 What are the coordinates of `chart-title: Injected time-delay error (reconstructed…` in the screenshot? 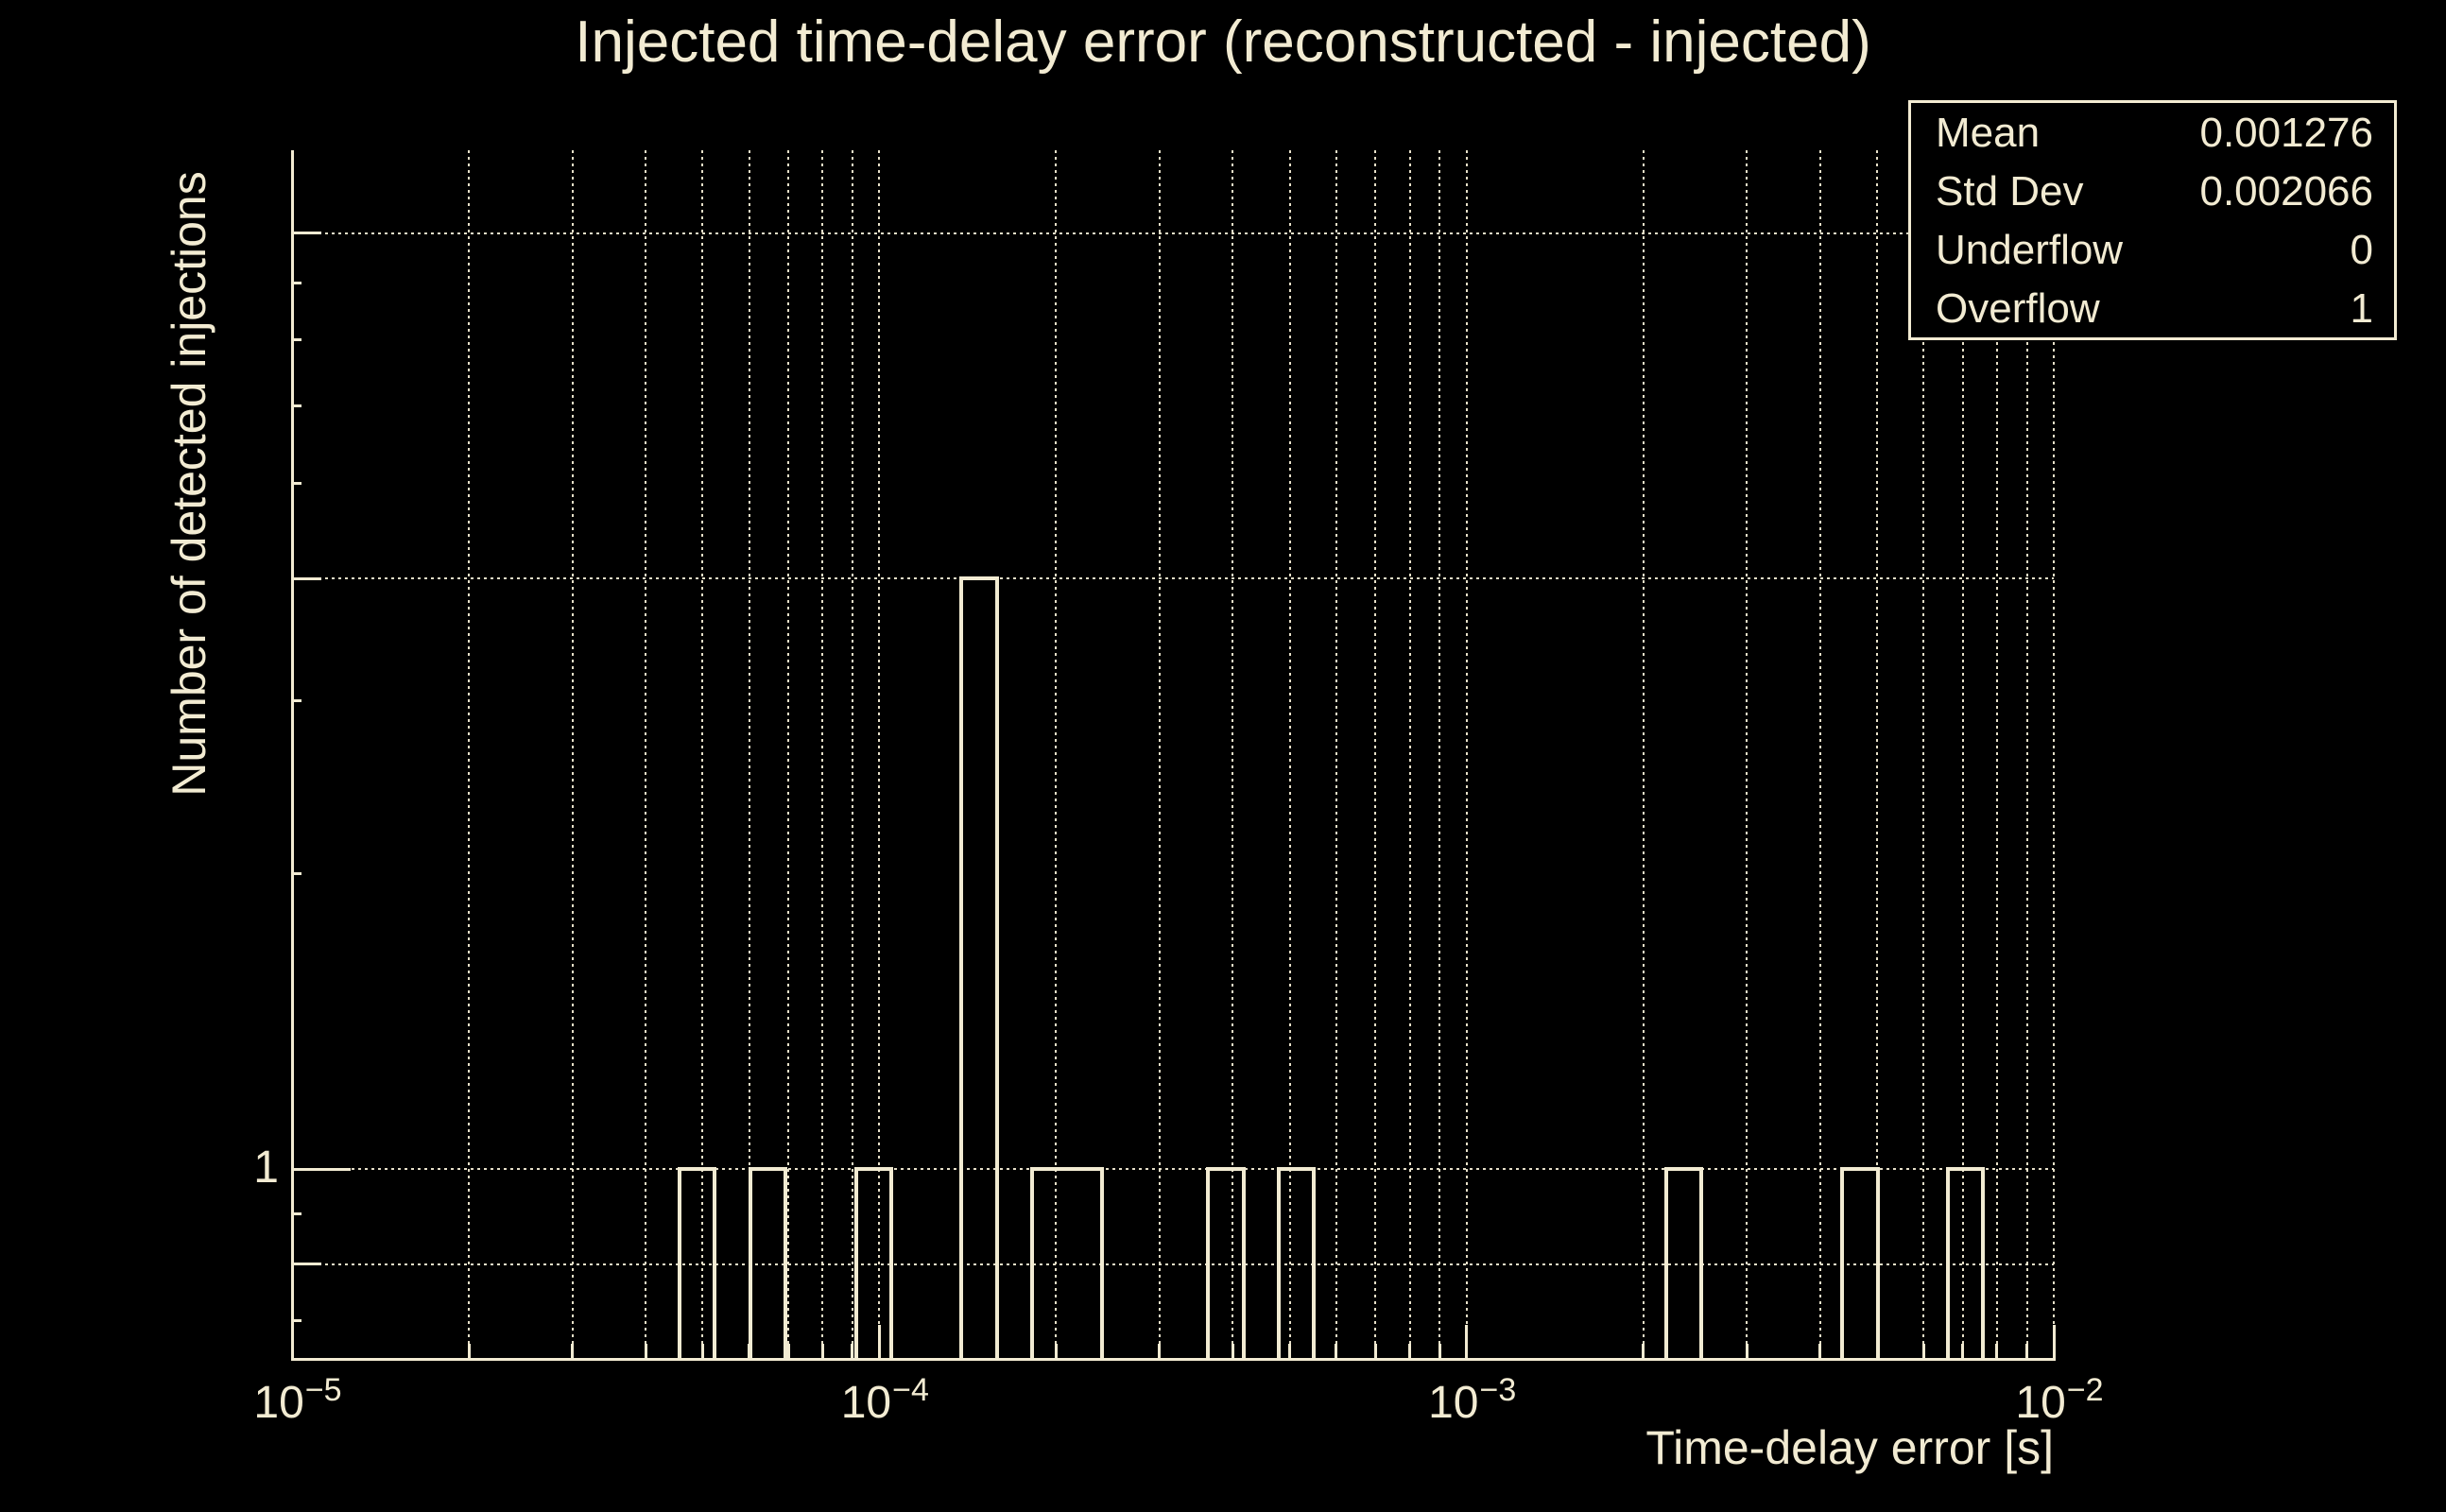 It's located at (1223, 42).